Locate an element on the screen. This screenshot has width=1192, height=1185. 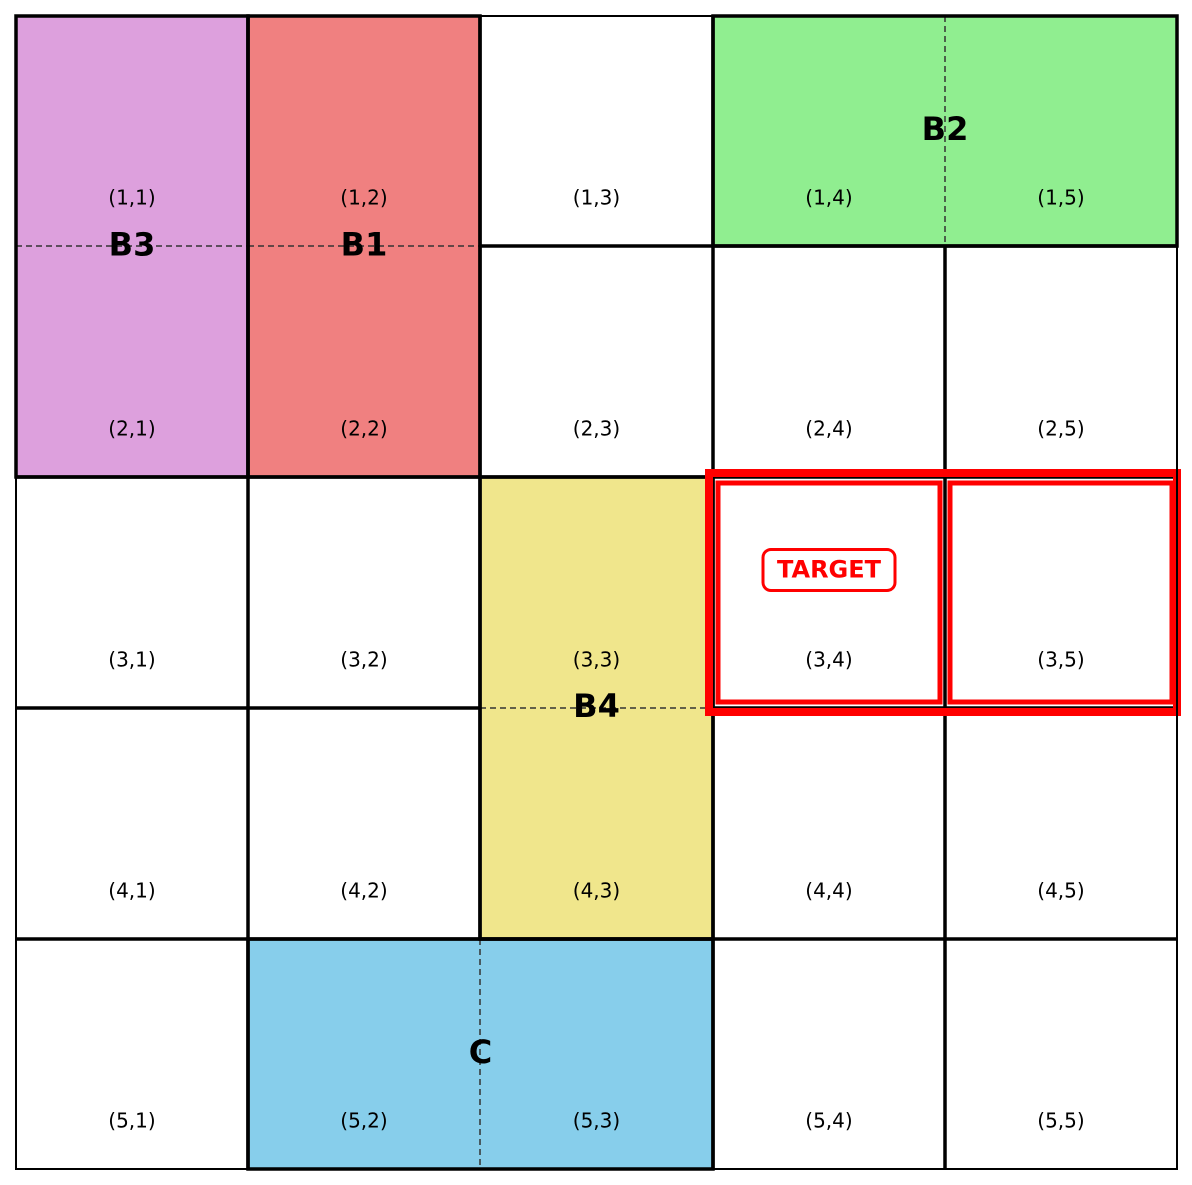
cell-coord: (3,3) is located at coordinates (596, 660).